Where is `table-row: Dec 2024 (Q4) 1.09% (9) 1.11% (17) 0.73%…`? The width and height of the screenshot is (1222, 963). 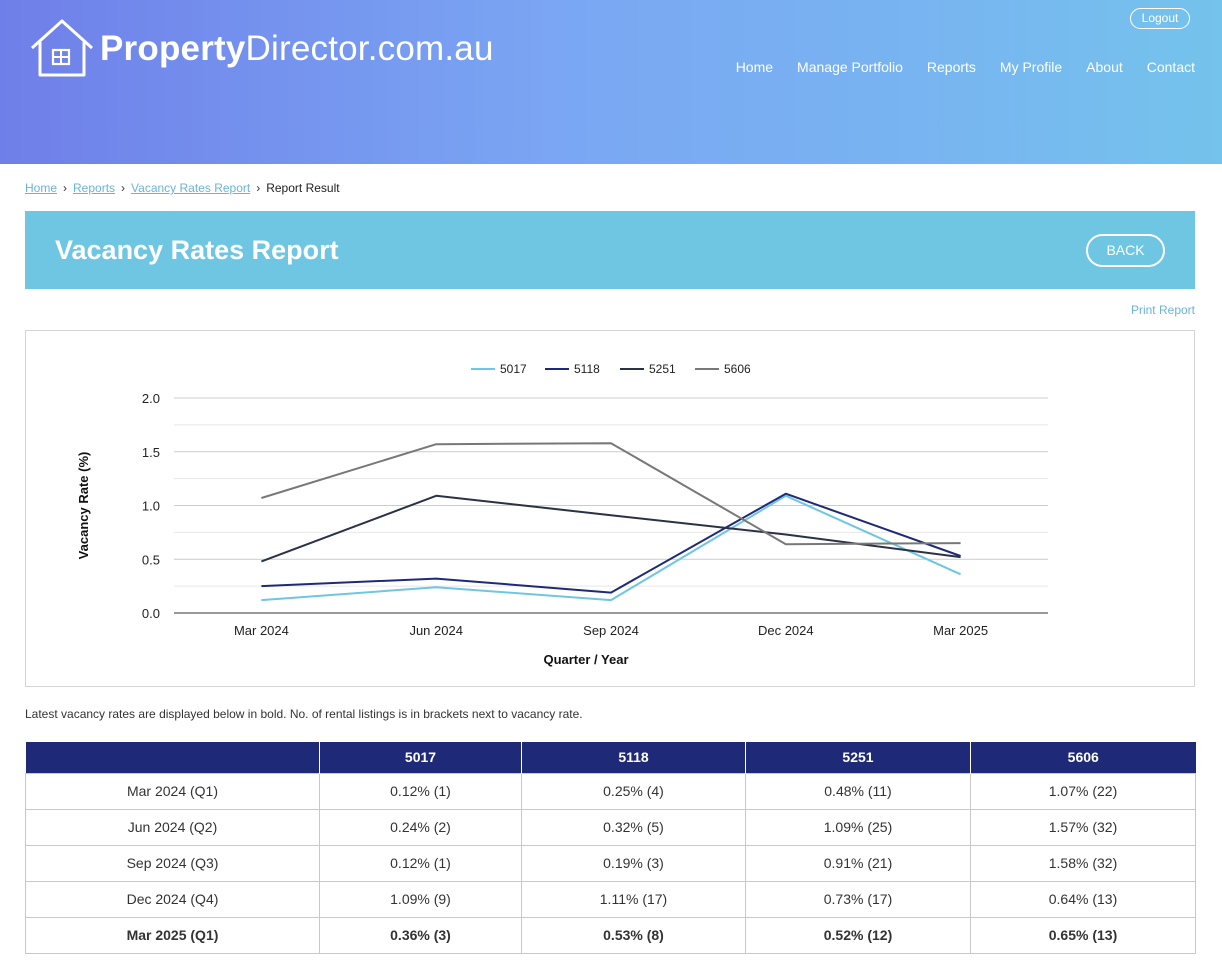 table-row: Dec 2024 (Q4) 1.09% (9) 1.11% (17) 0.73%… is located at coordinates (610, 899).